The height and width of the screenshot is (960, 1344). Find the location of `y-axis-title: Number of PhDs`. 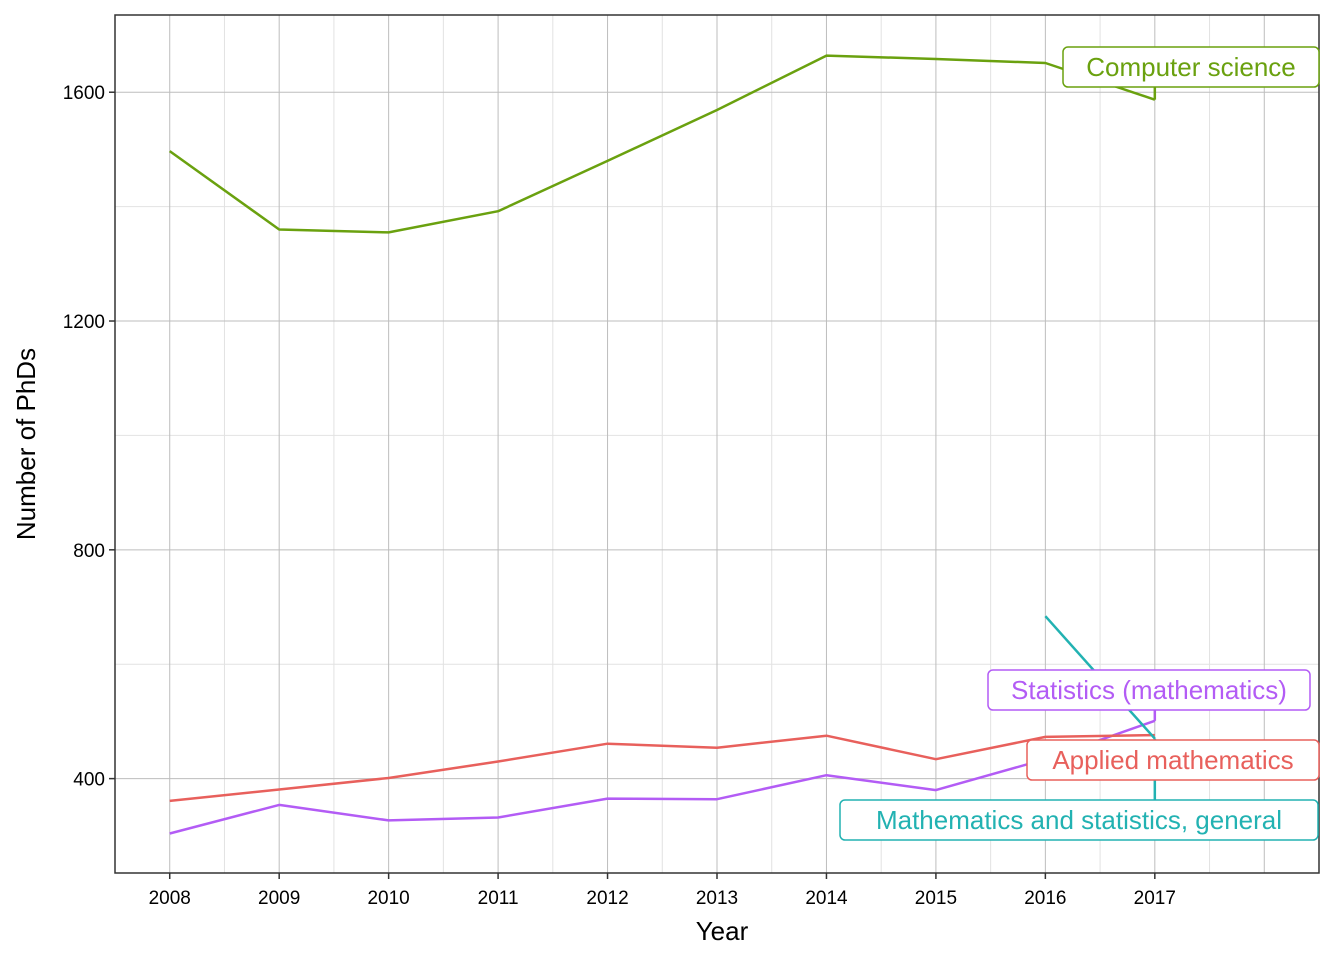

y-axis-title: Number of PhDs is located at coordinates (26, 444).